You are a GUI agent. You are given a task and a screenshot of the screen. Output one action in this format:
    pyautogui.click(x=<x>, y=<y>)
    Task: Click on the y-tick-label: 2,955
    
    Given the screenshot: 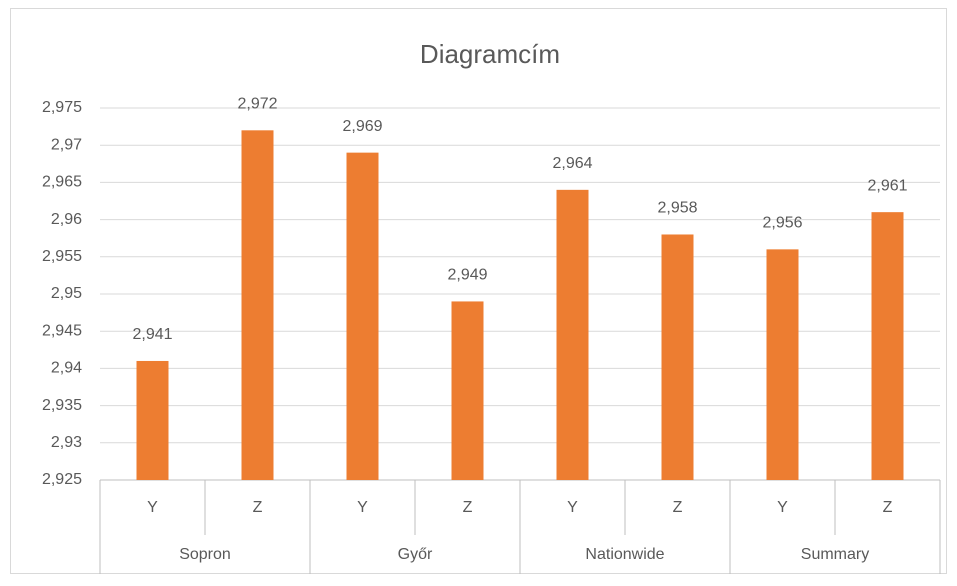 What is the action you would take?
    pyautogui.click(x=62, y=256)
    